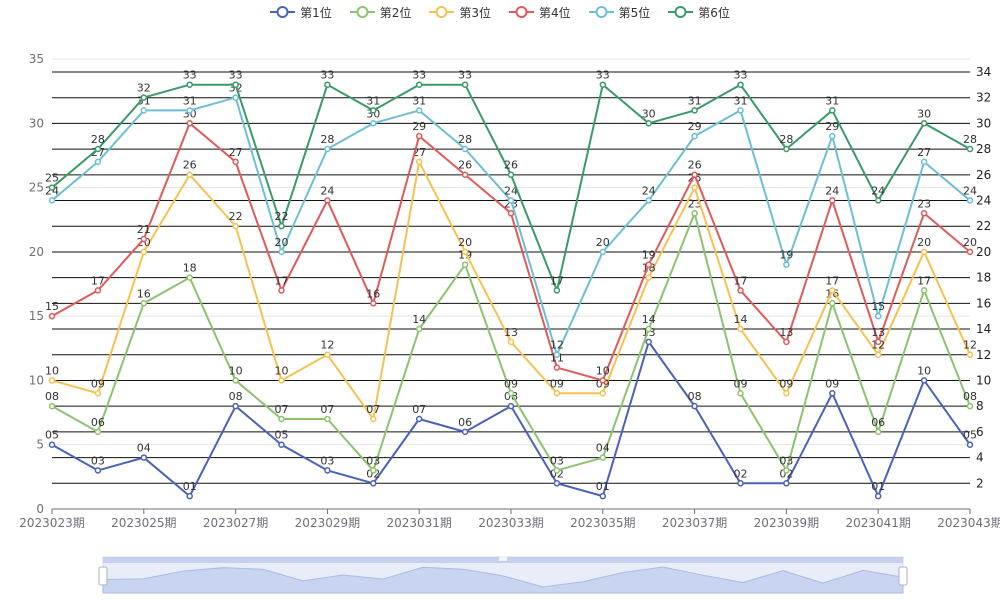 The height and width of the screenshot is (600, 1000). Describe the element at coordinates (540, 12) in the screenshot. I see `legend-item: 第4位` at that location.